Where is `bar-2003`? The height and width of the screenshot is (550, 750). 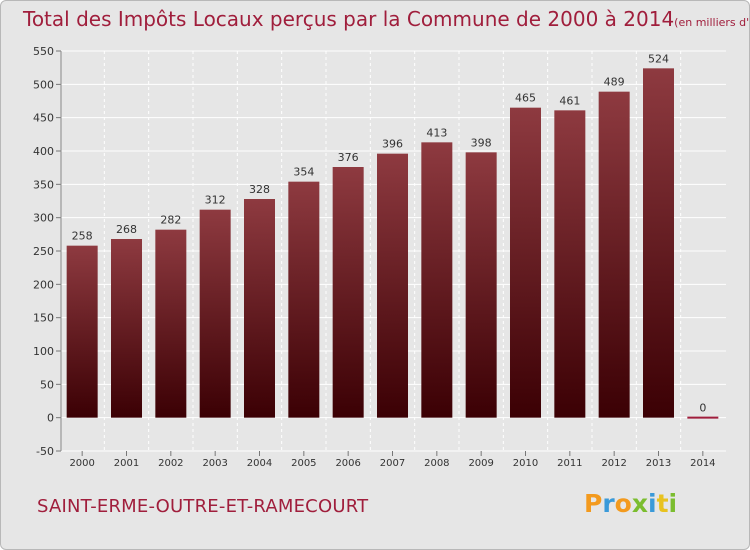
bar-2003 is located at coordinates (215, 313).